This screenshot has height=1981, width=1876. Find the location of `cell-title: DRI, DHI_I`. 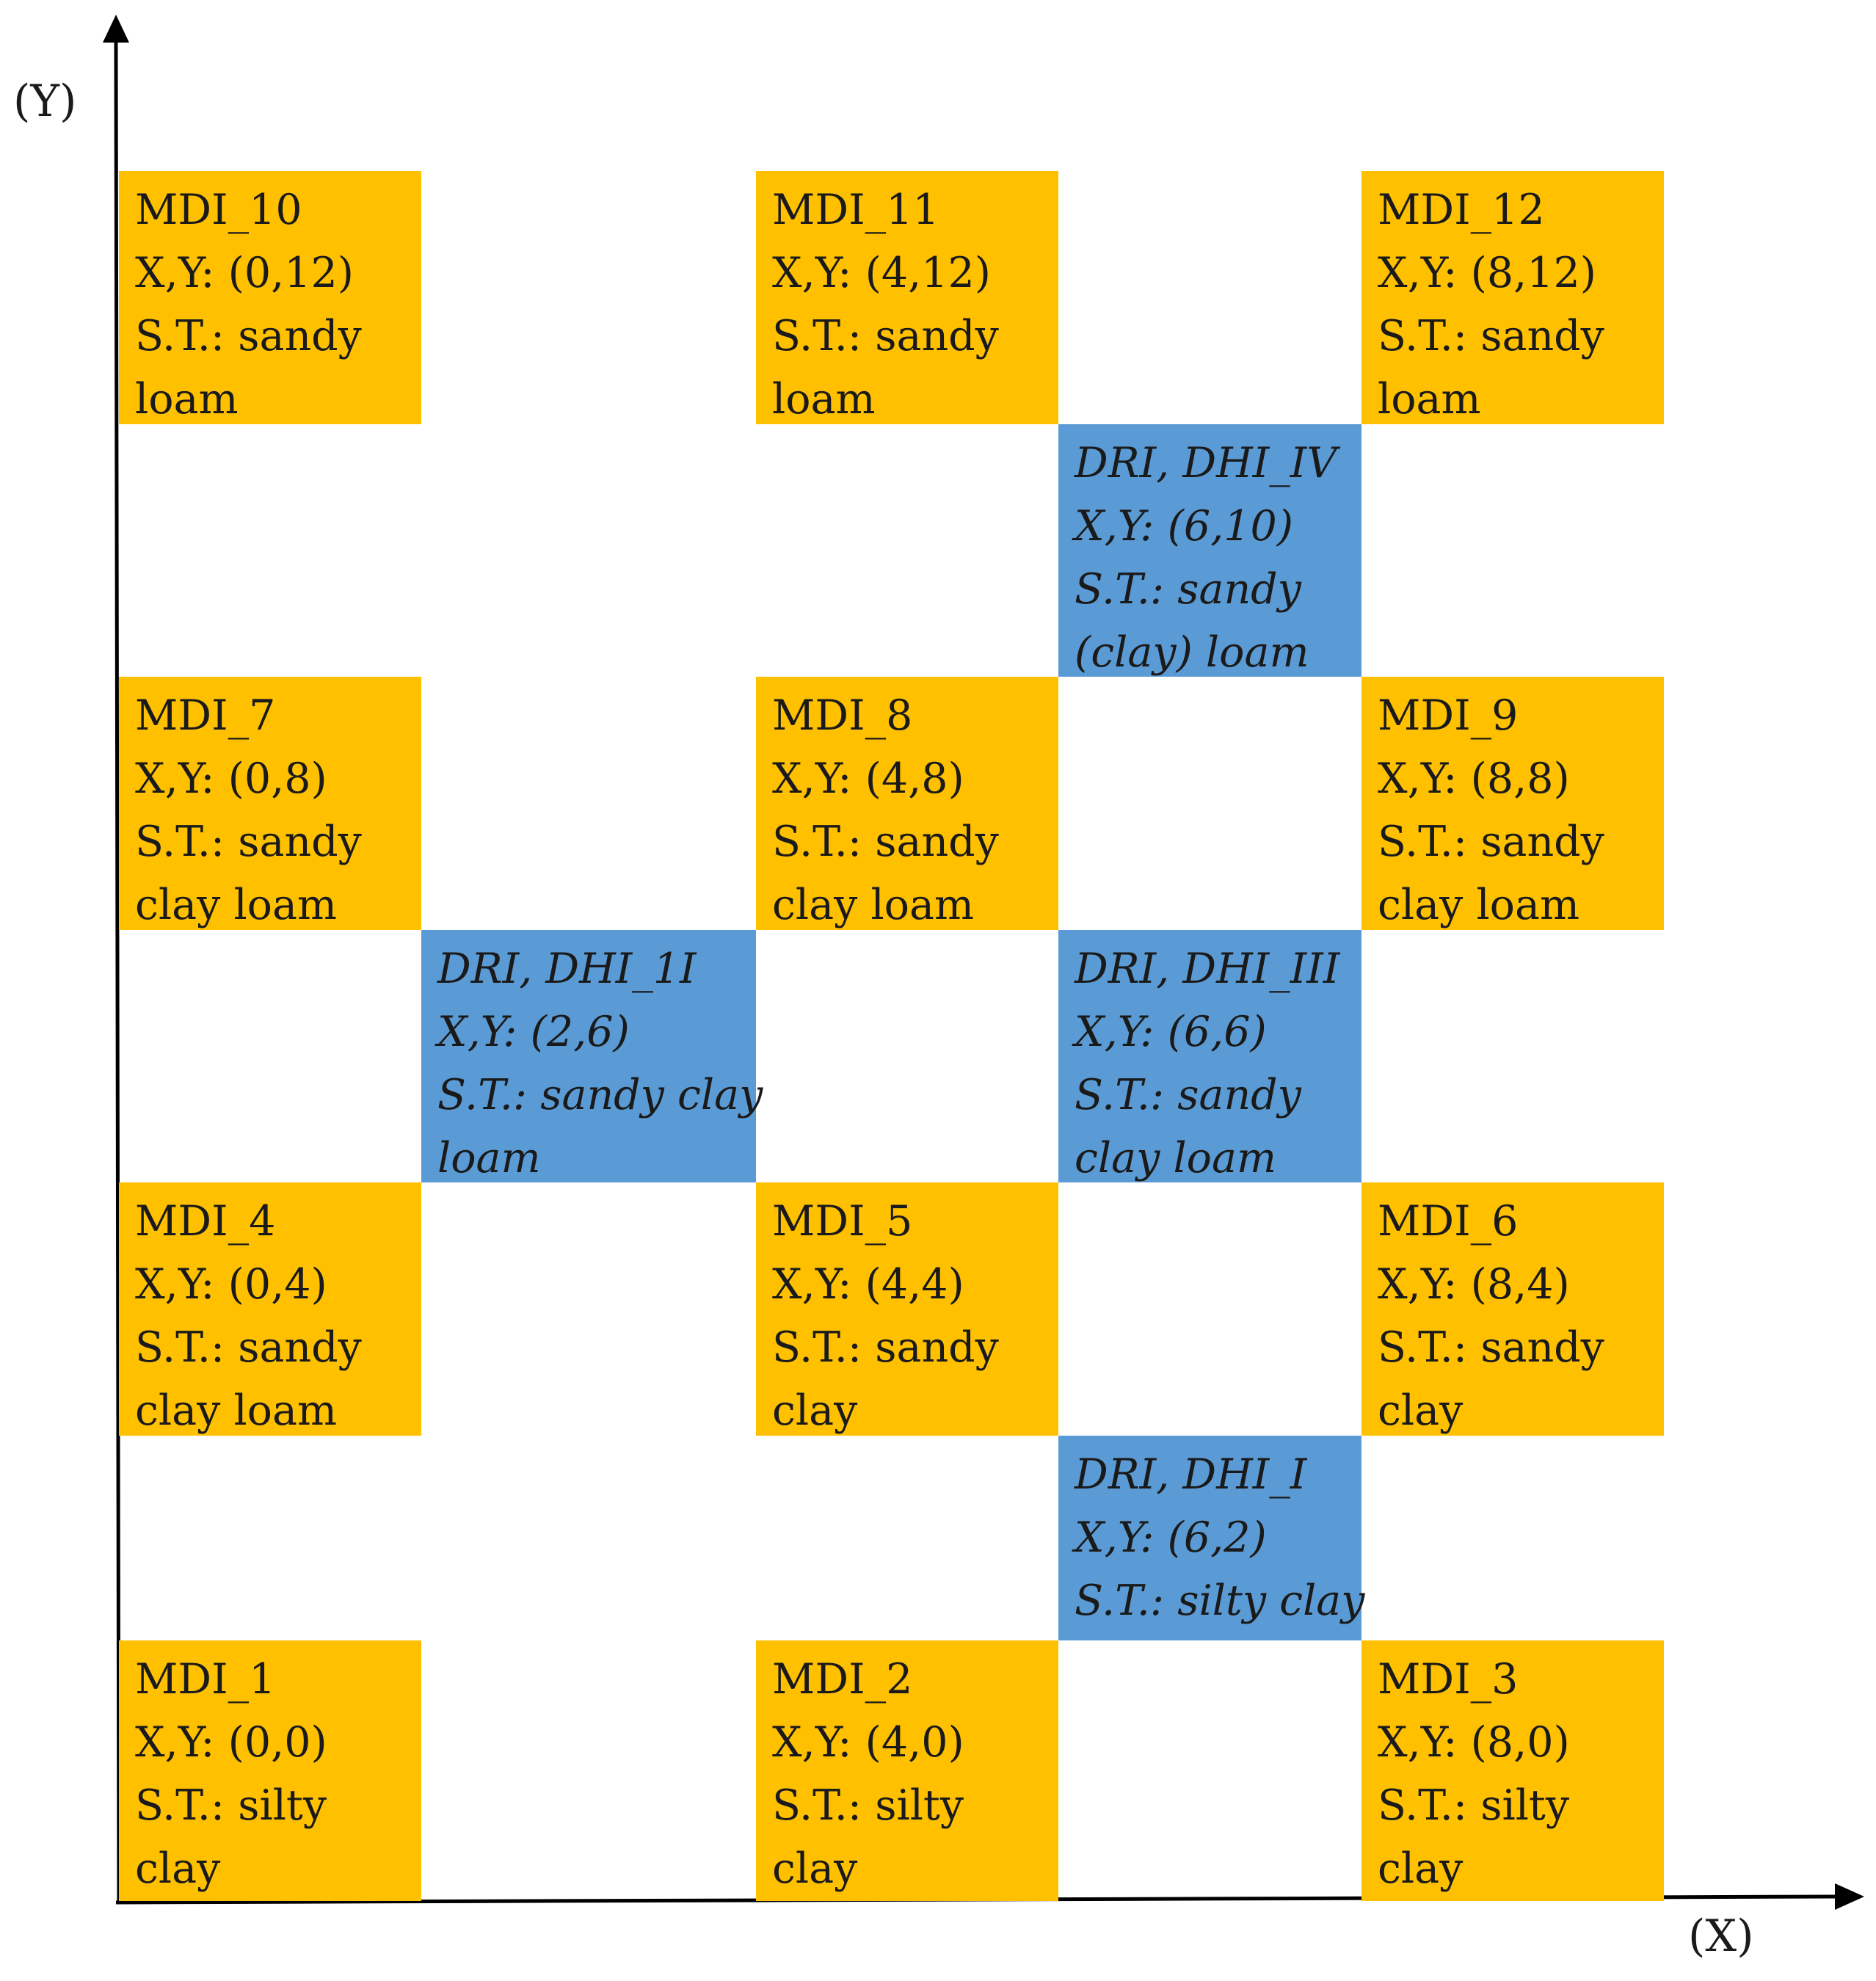

cell-title: DRI, DHI_I is located at coordinates (1191, 1474).